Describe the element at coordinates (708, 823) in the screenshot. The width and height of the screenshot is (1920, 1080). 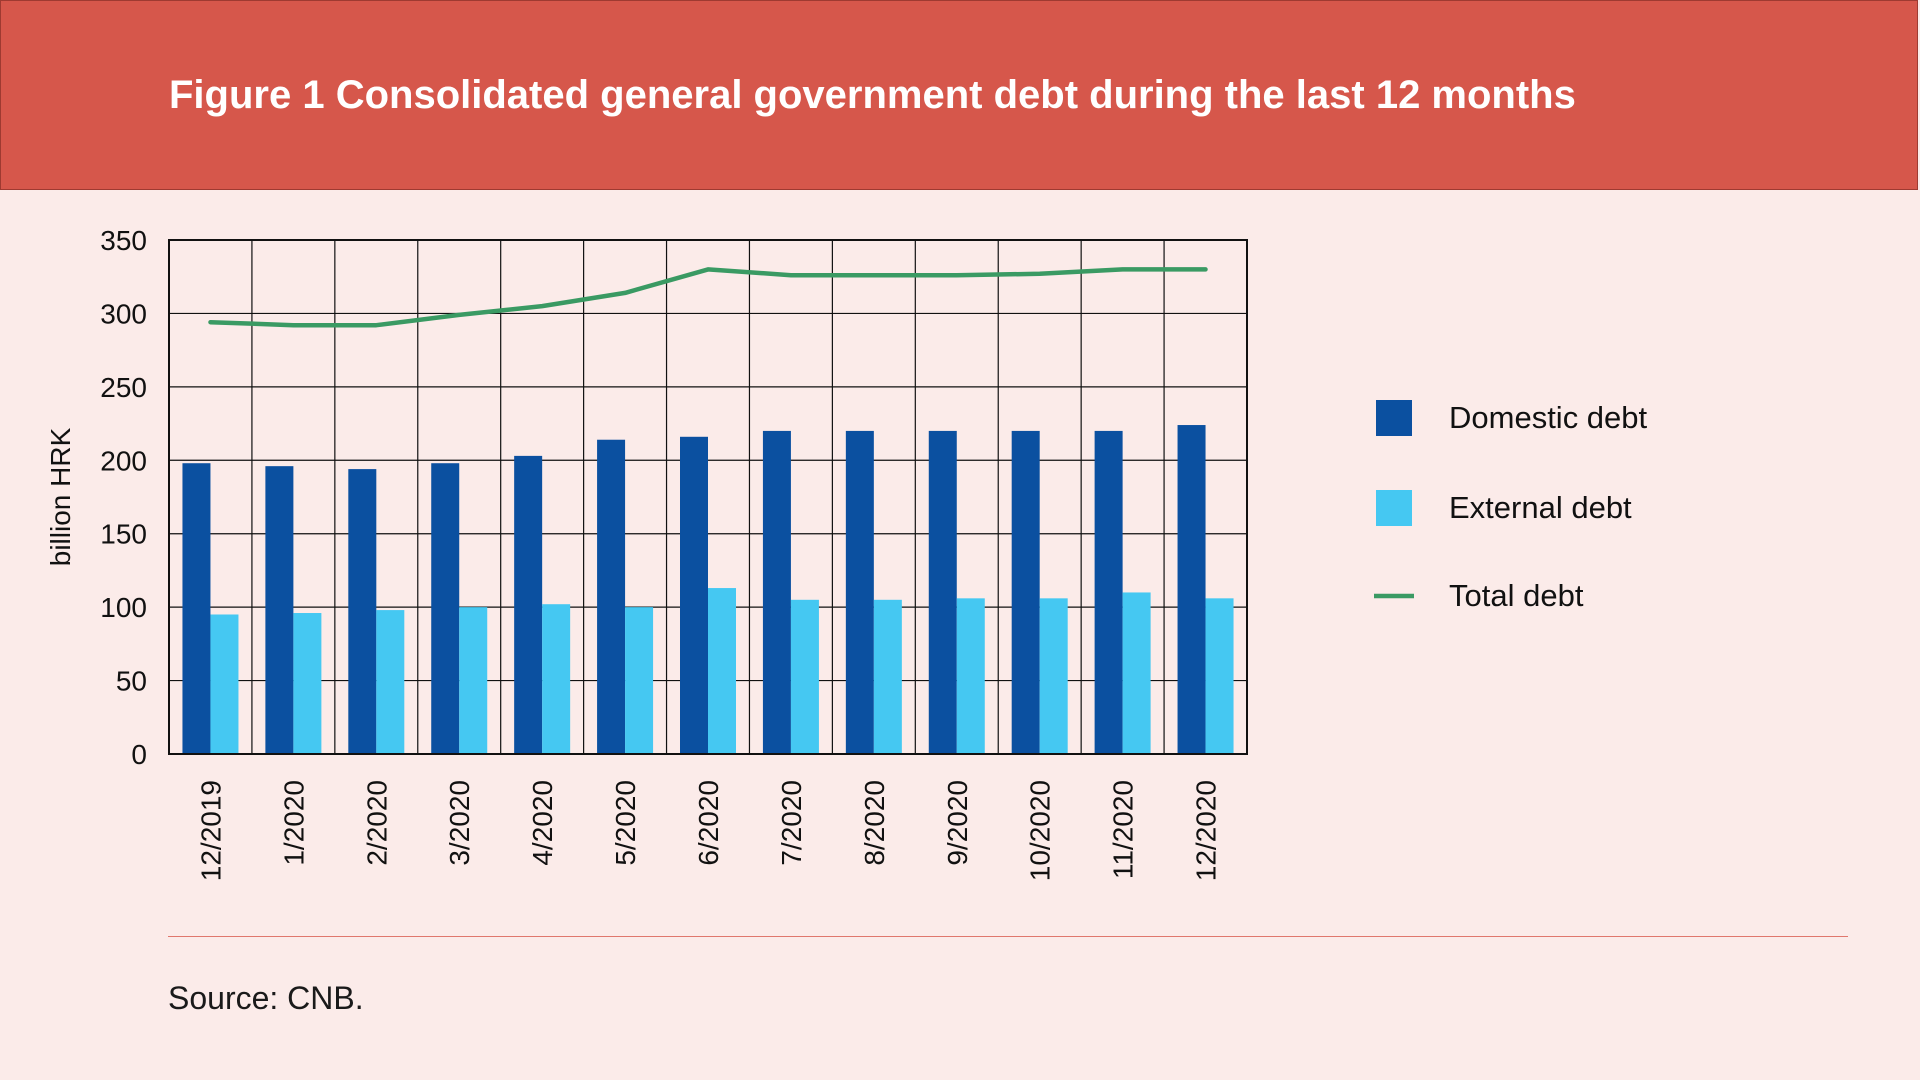
I see `x-tick-label: 6/2020` at that location.